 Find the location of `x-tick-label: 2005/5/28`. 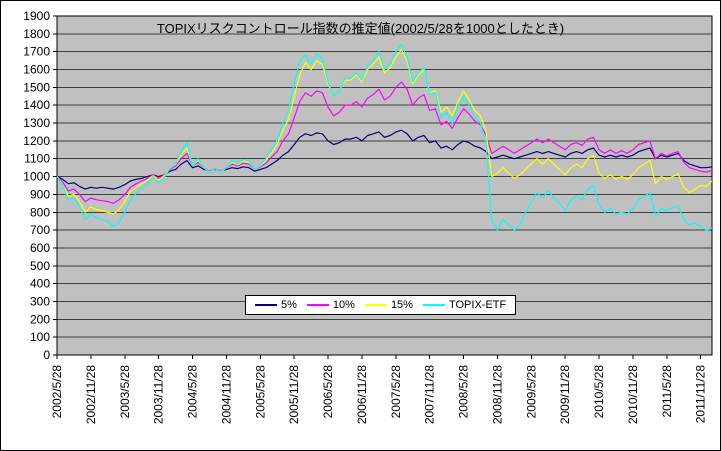

x-tick-label: 2005/5/28 is located at coordinates (260, 392).